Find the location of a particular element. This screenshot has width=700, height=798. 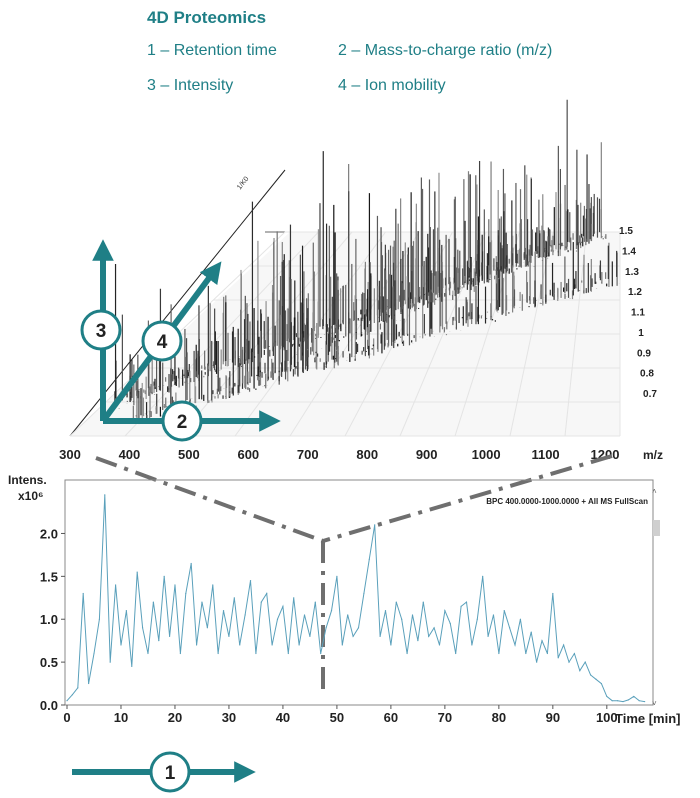

plot3d-ylabel: 1/K0 is located at coordinates (243, 183).